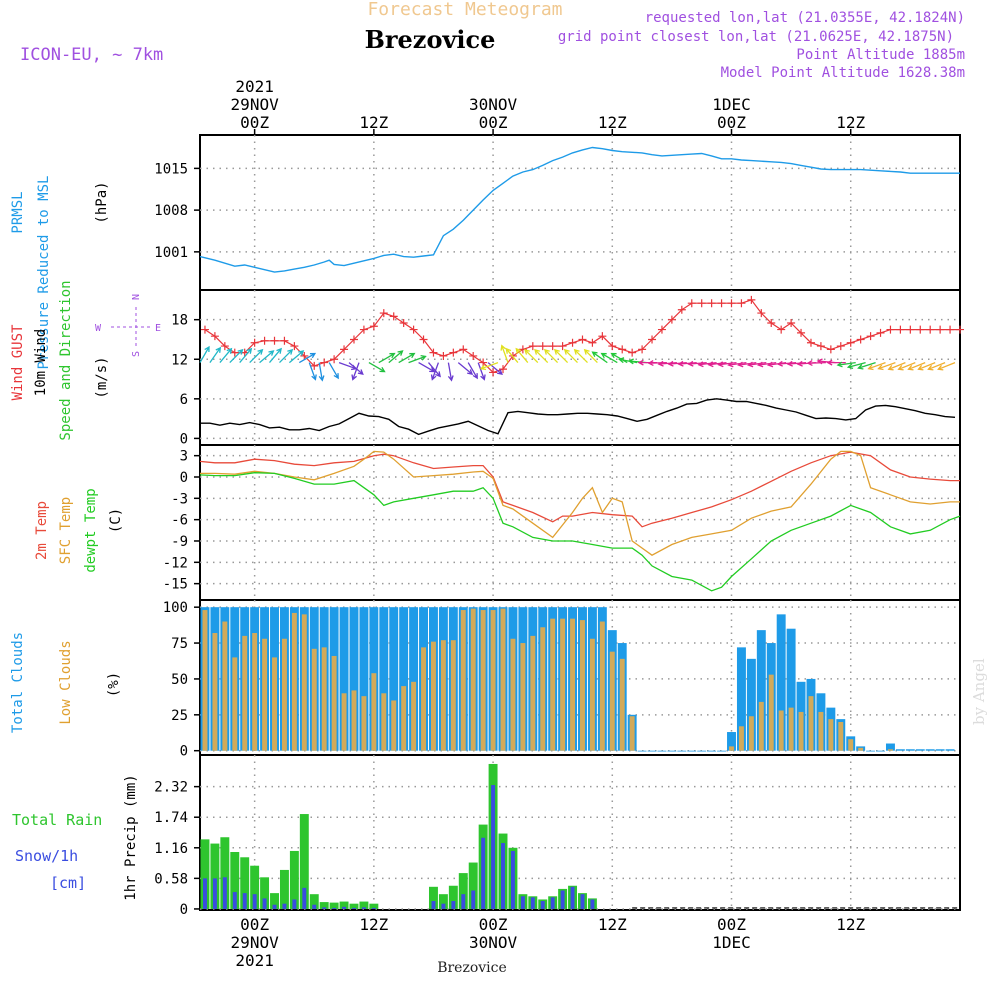 The width and height of the screenshot is (1000, 1000). What do you see at coordinates (731, 122) in the screenshot?
I see `top-time-label: 00Z` at bounding box center [731, 122].